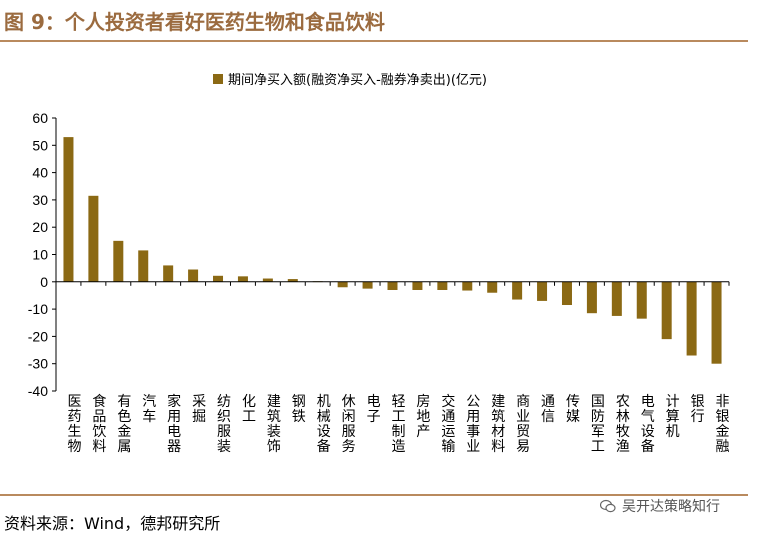  What do you see at coordinates (194, 22) in the screenshot?
I see `figure-title: 图 9：个人投资者看好医药生物和食品饮料` at bounding box center [194, 22].